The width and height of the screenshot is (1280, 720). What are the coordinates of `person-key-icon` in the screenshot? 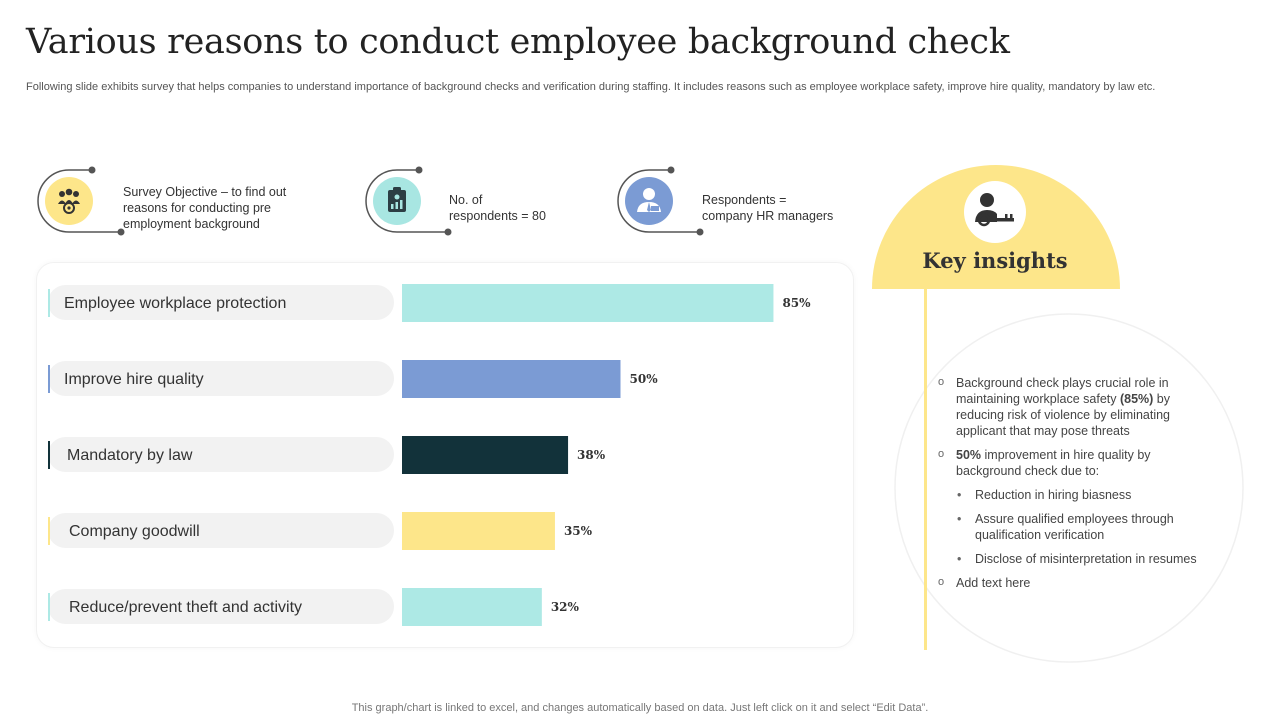 It's located at (994, 210).